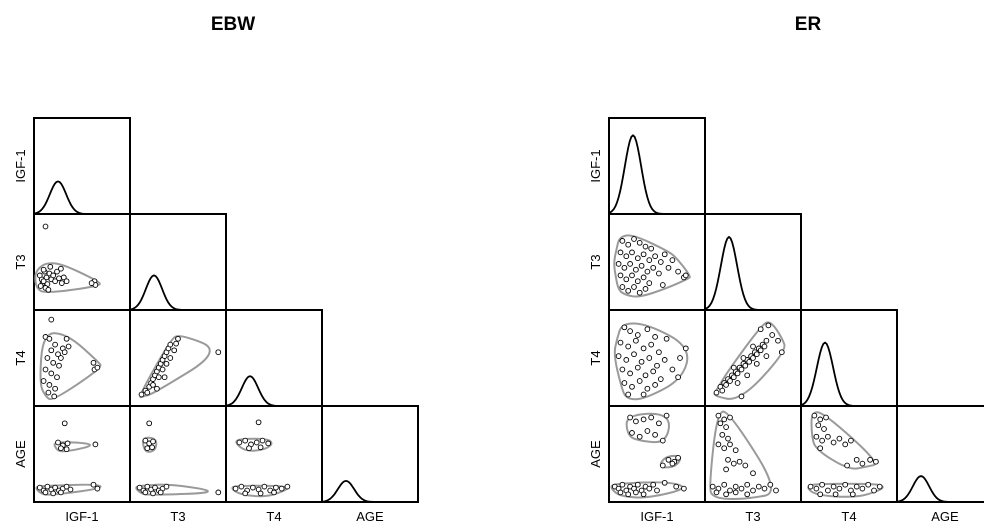 This screenshot has width=984, height=529. What do you see at coordinates (273, 391) in the screenshot?
I see `density-curve-t4` at bounding box center [273, 391].